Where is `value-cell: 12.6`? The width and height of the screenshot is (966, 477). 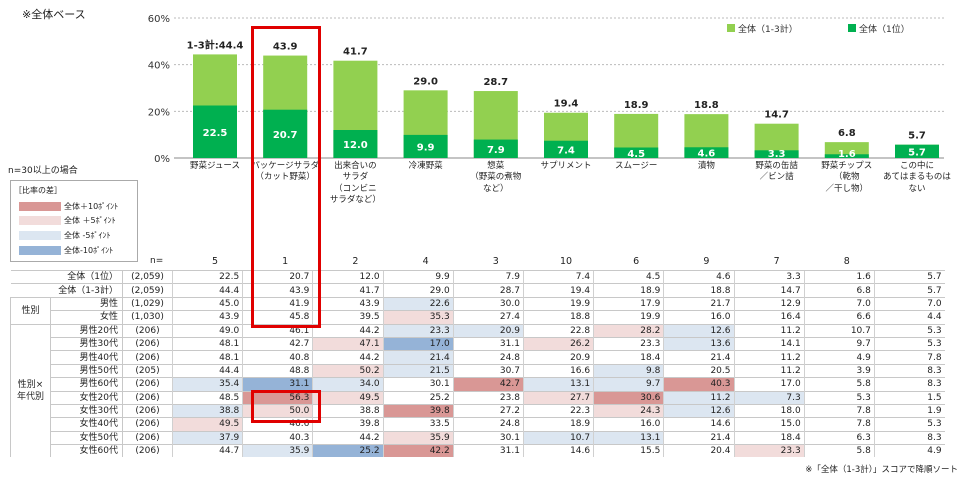 value-cell: 12.6 is located at coordinates (698, 410).